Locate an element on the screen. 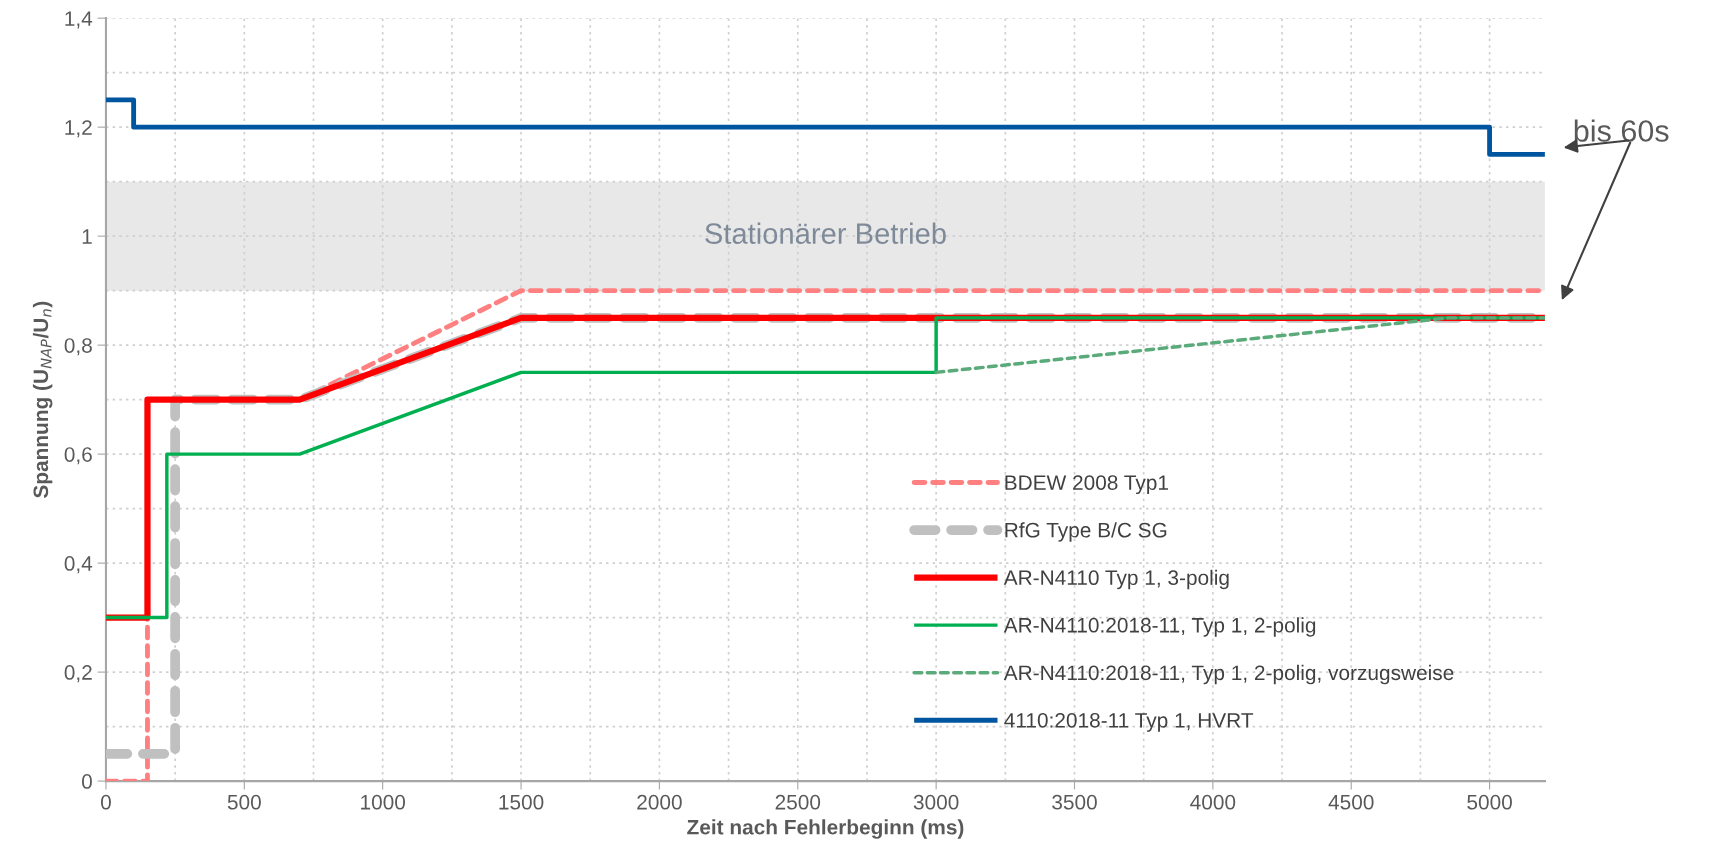  y-tick-label: 1,2 is located at coordinates (78, 129).